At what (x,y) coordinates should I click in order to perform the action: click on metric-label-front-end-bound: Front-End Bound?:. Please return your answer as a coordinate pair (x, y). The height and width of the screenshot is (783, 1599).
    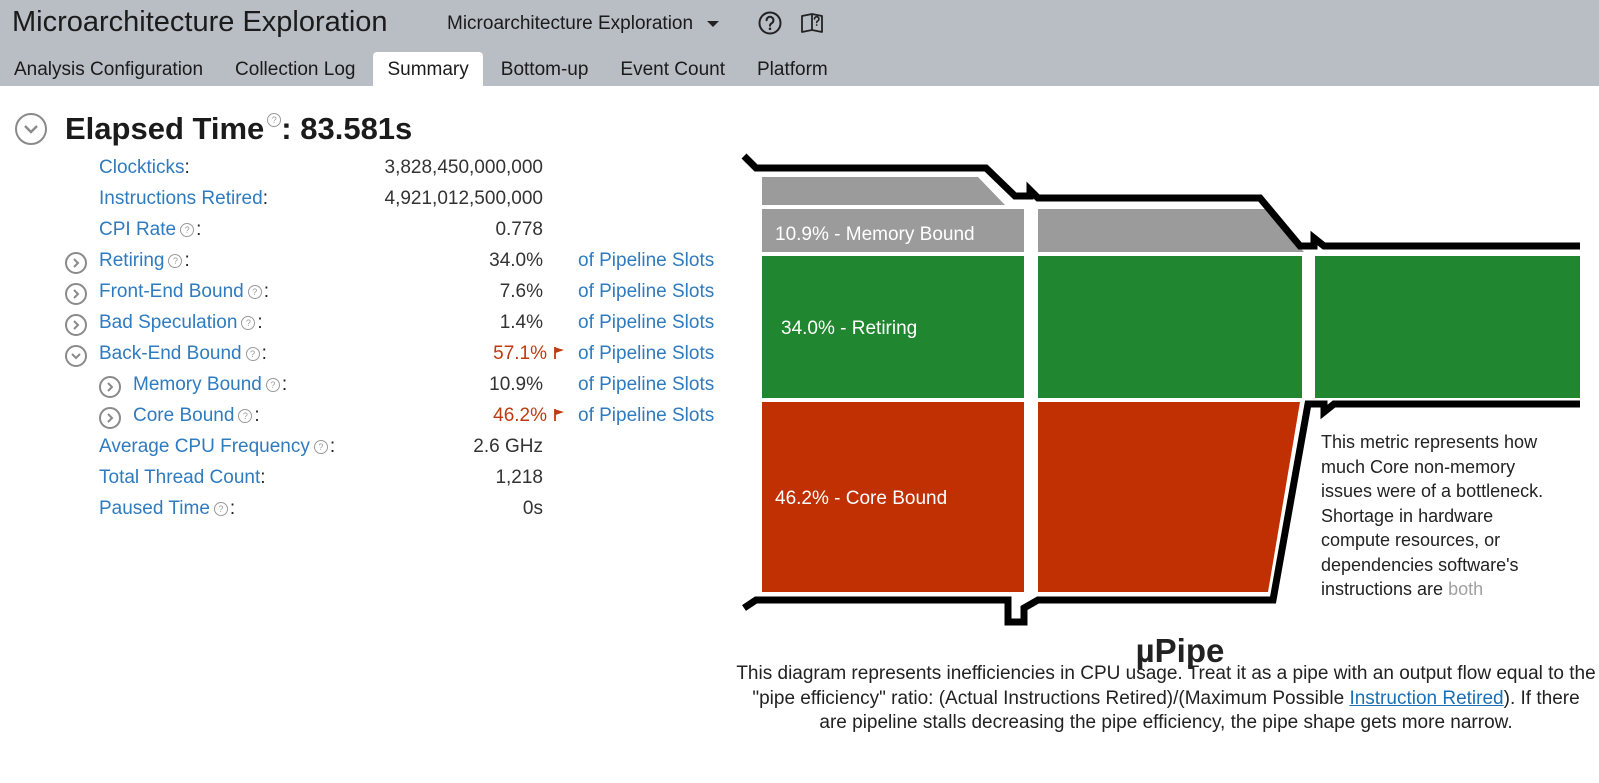
    Looking at the image, I should click on (184, 291).